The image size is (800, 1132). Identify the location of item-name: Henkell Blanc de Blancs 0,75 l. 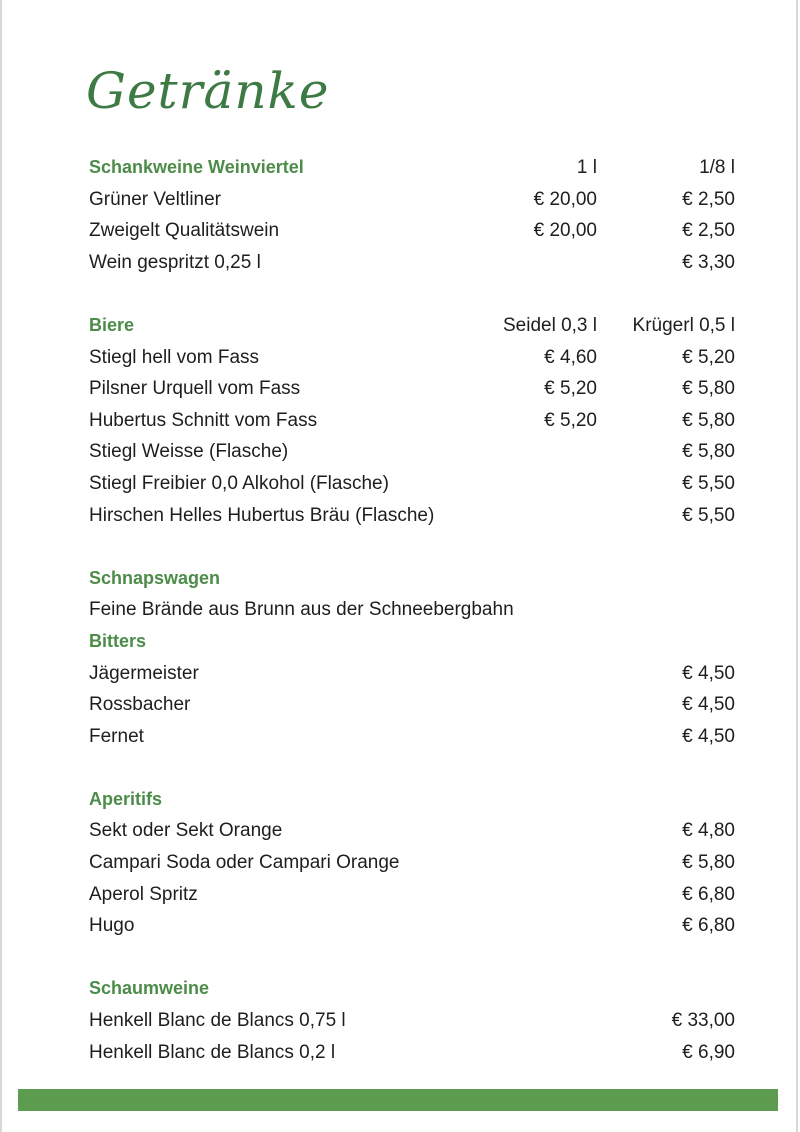
(217, 1021).